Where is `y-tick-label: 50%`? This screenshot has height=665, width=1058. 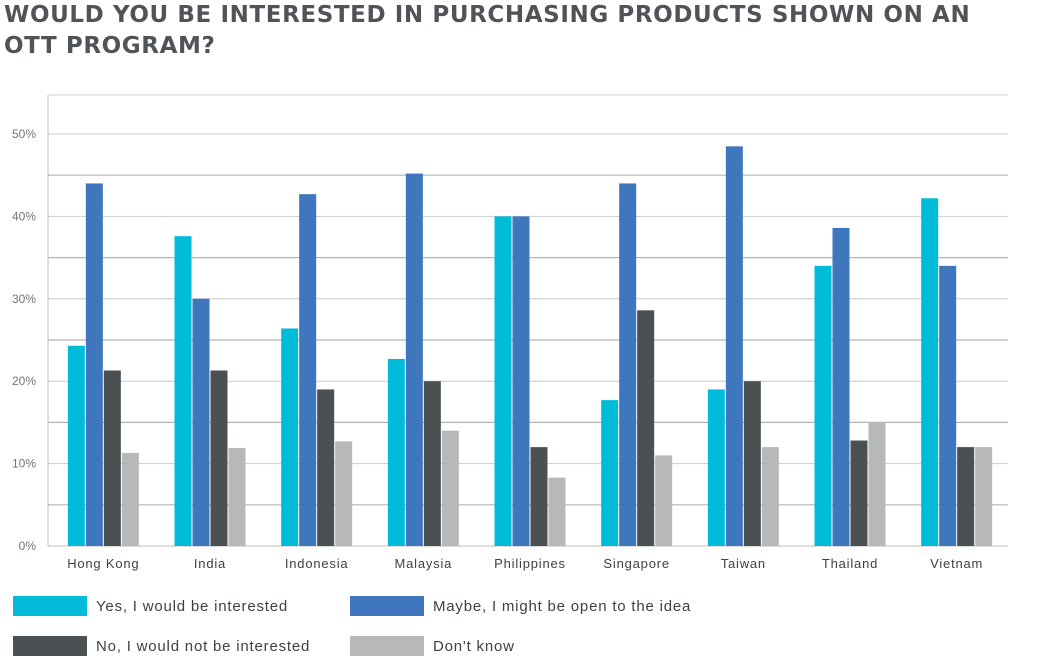 y-tick-label: 50% is located at coordinates (24, 134).